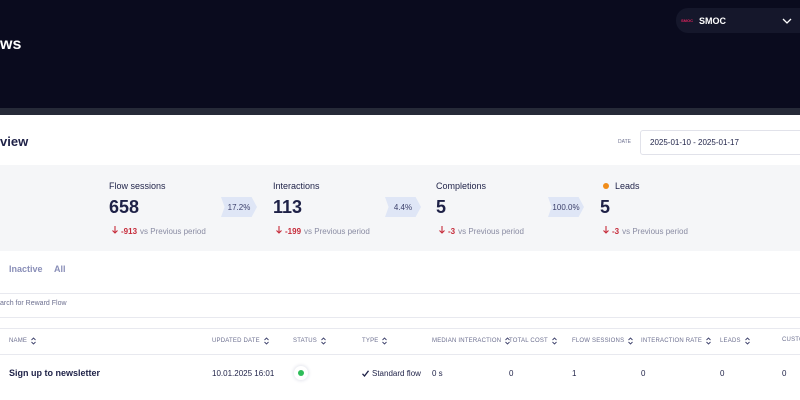 The width and height of the screenshot is (800, 400). I want to click on stat-label-text: Leads, so click(627, 186).